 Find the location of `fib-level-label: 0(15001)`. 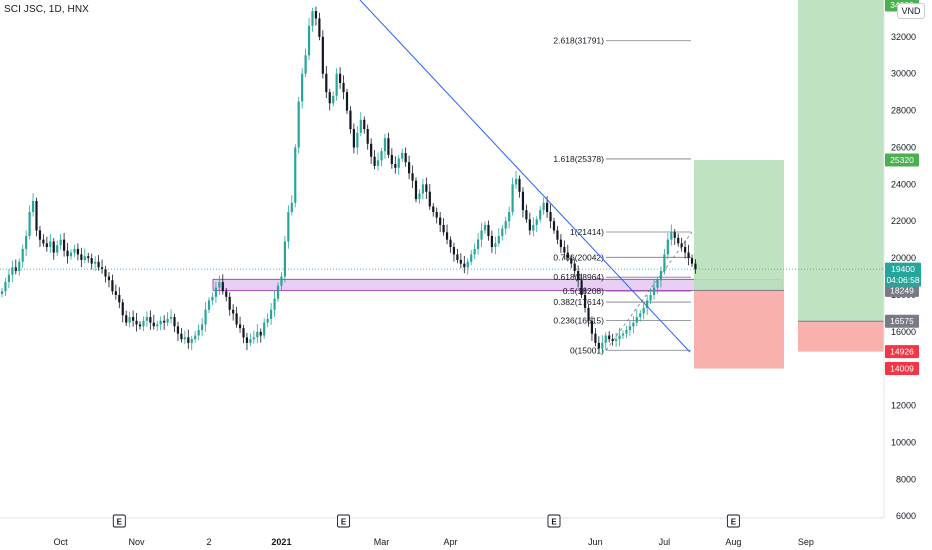

fib-level-label: 0(15001) is located at coordinates (587, 350).